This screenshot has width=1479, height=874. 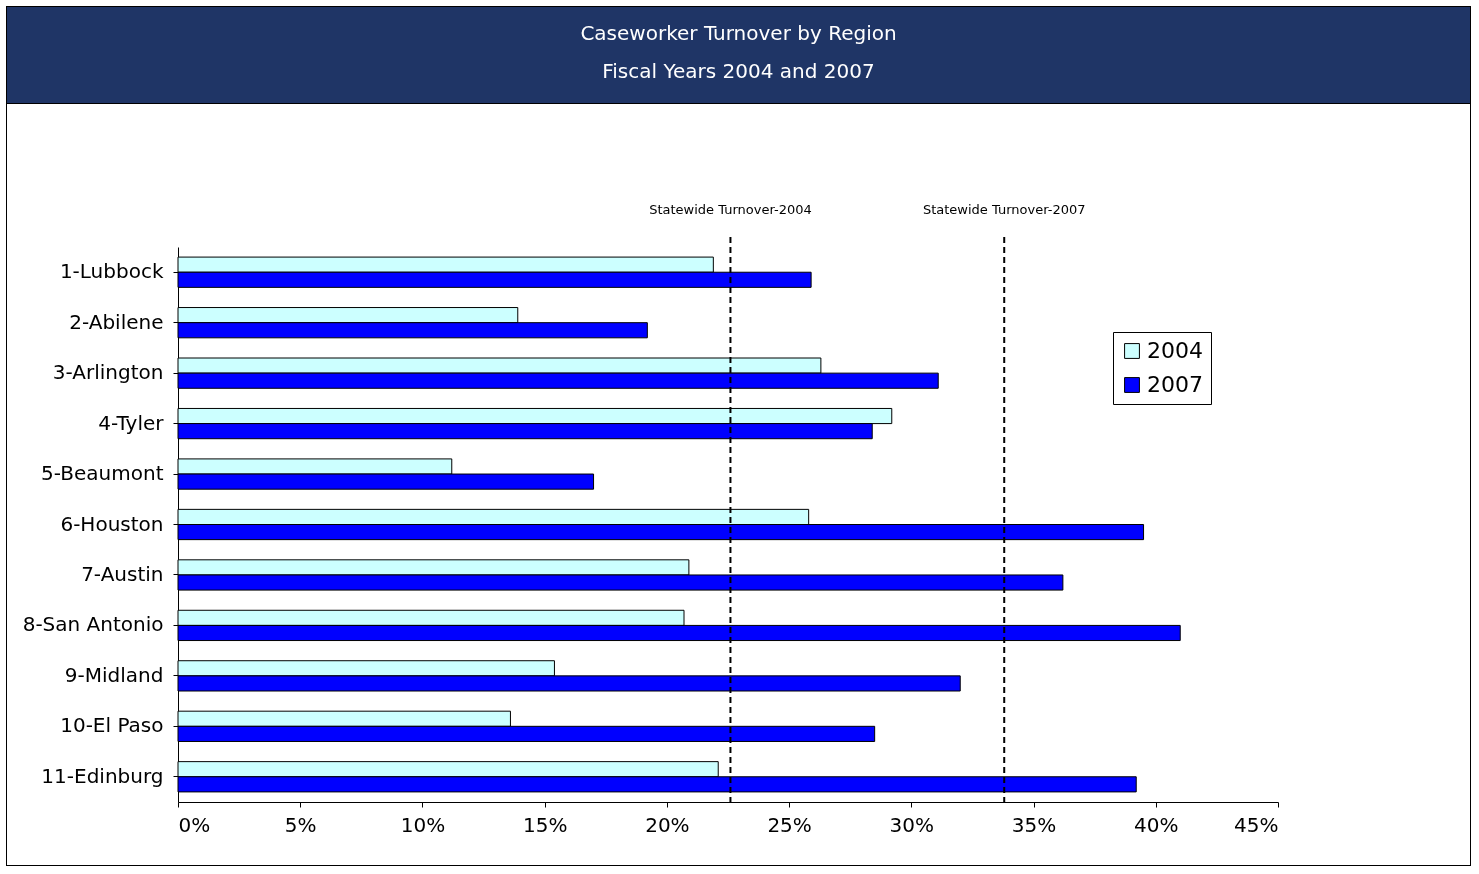 What do you see at coordinates (111, 271) in the screenshot?
I see `y-tick-label: 1-Lubbock` at bounding box center [111, 271].